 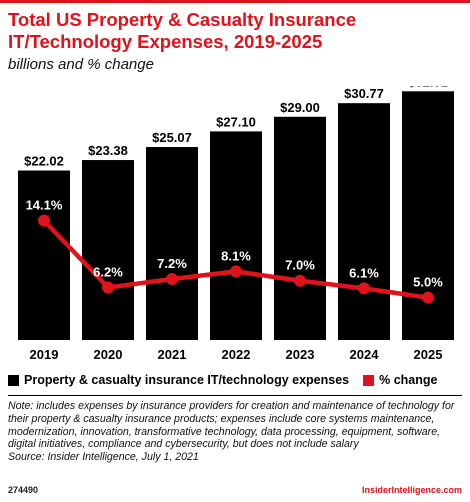 What do you see at coordinates (81, 64) in the screenshot?
I see `chart-subtitle: billions and % change` at bounding box center [81, 64].